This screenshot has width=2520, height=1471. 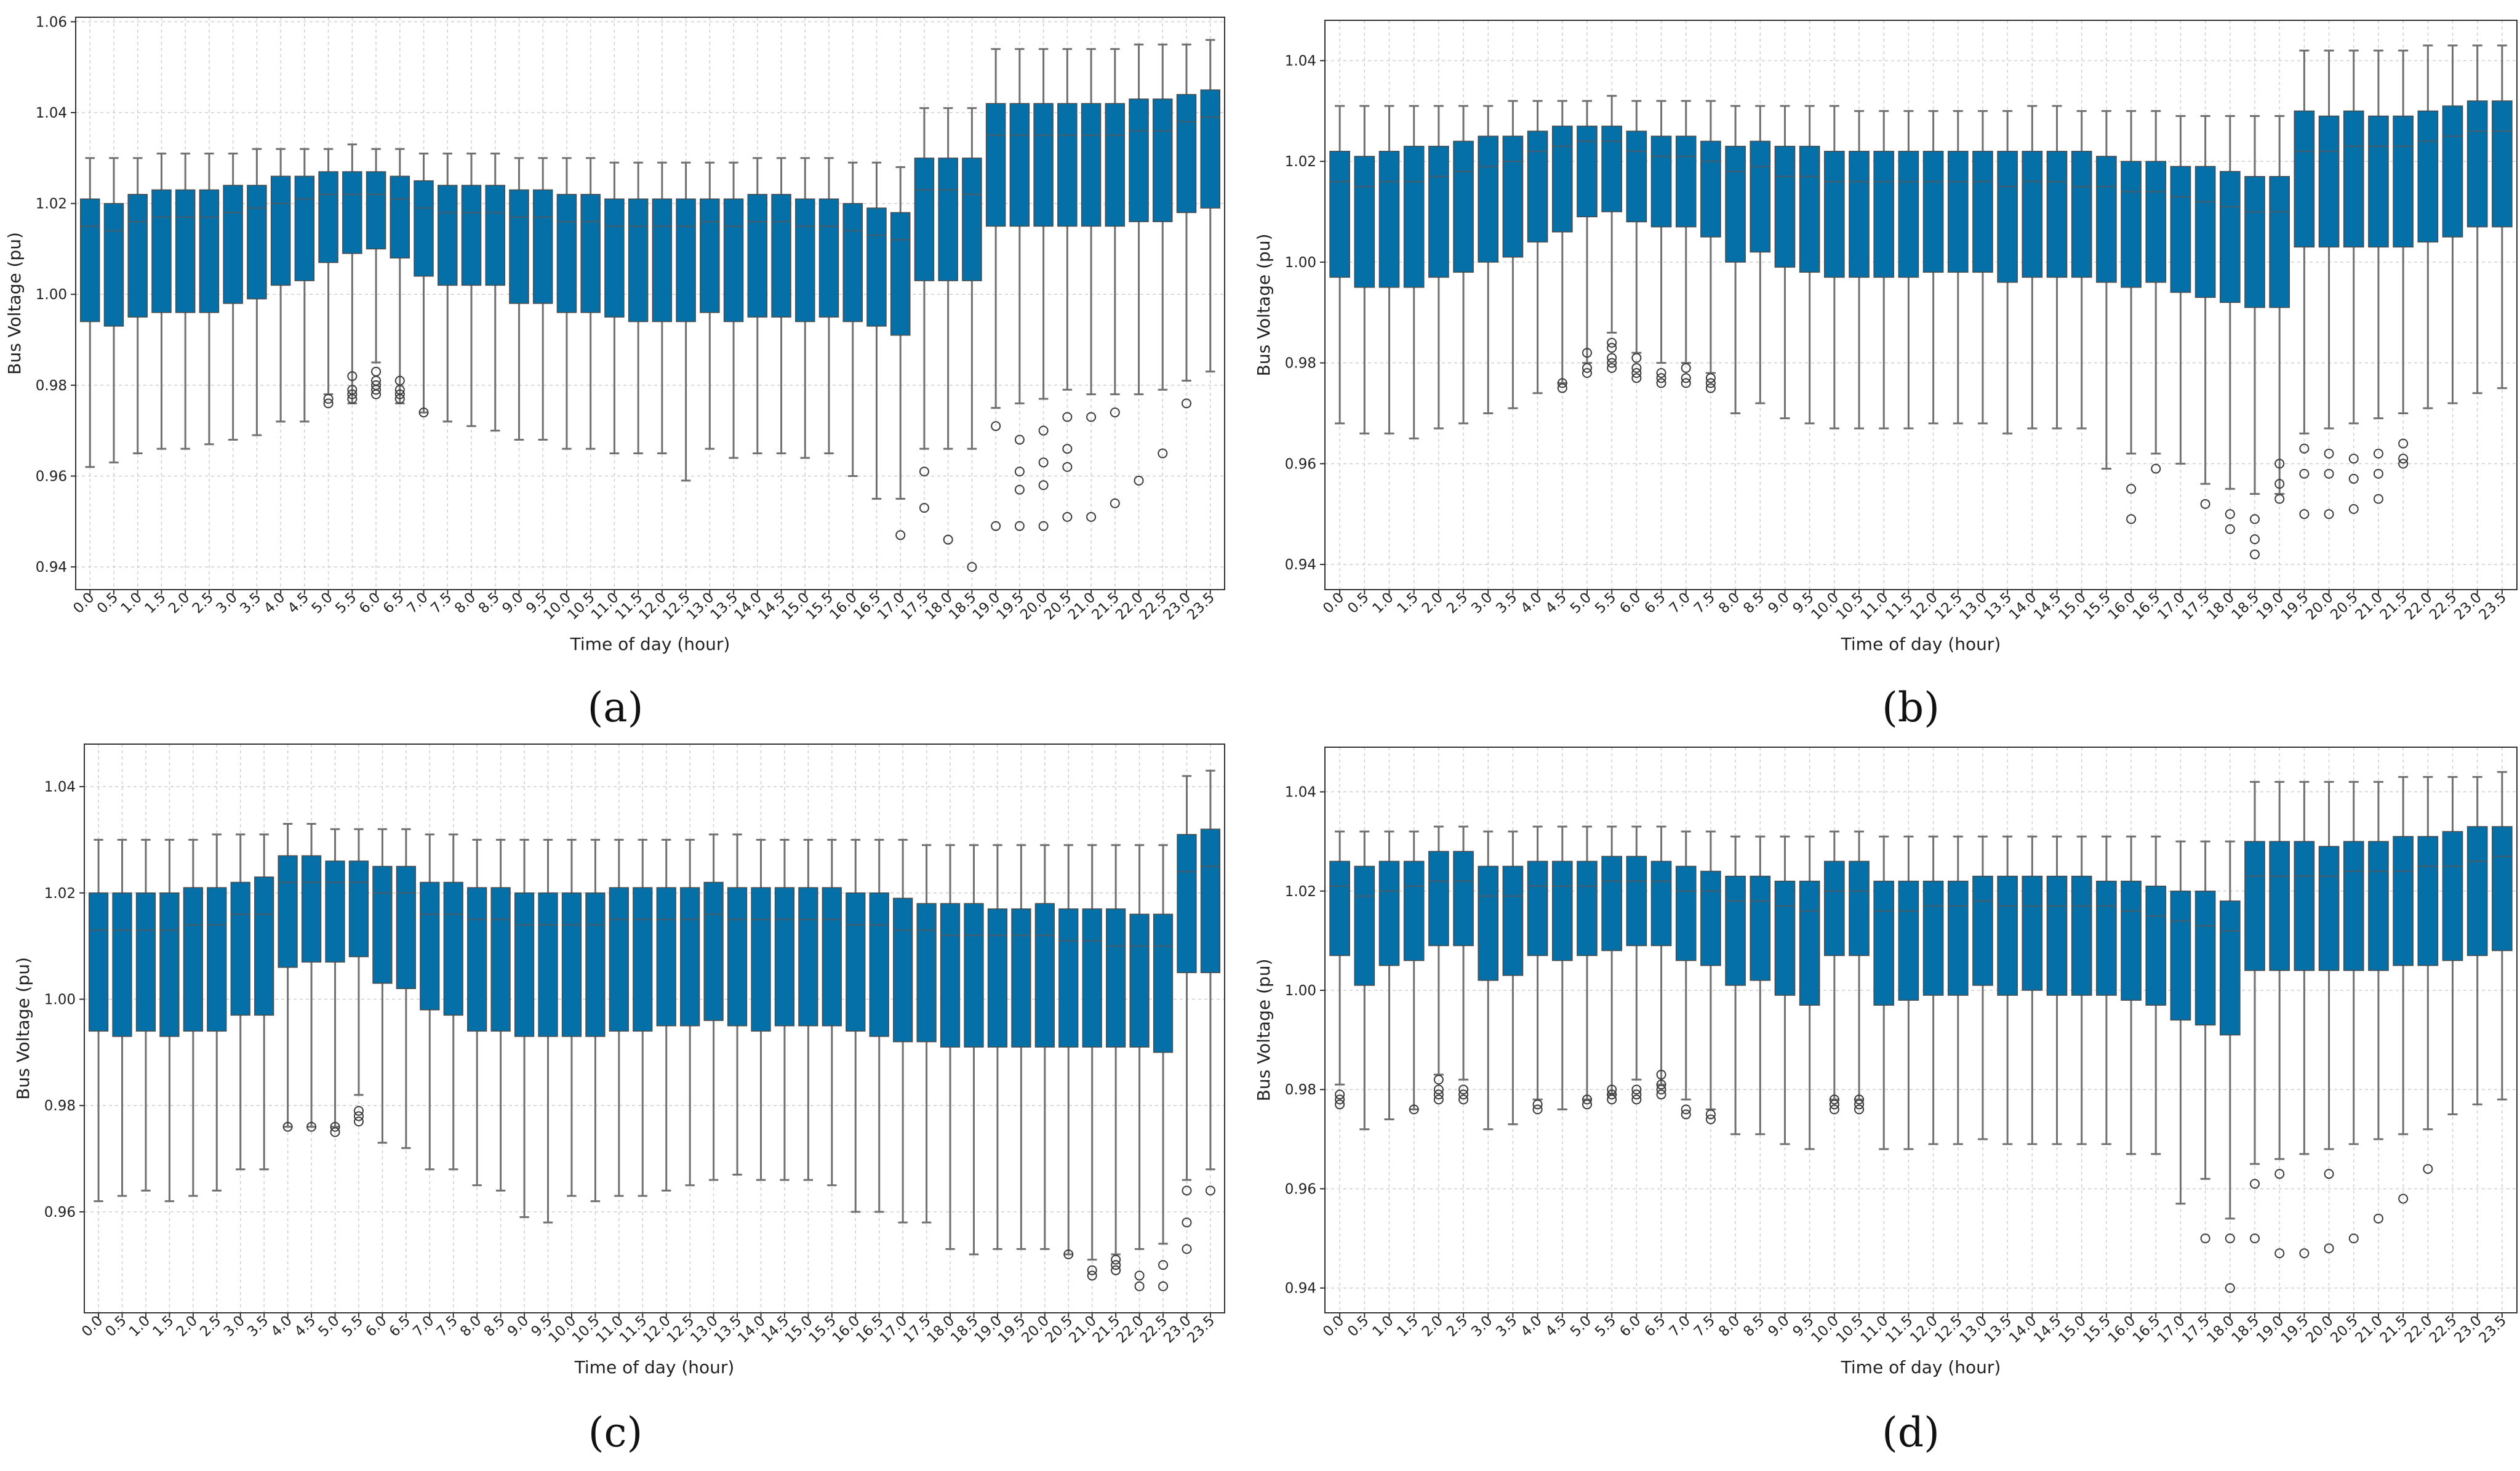 What do you see at coordinates (1300, 364) in the screenshot?
I see `y-tick-label: 0.98` at bounding box center [1300, 364].